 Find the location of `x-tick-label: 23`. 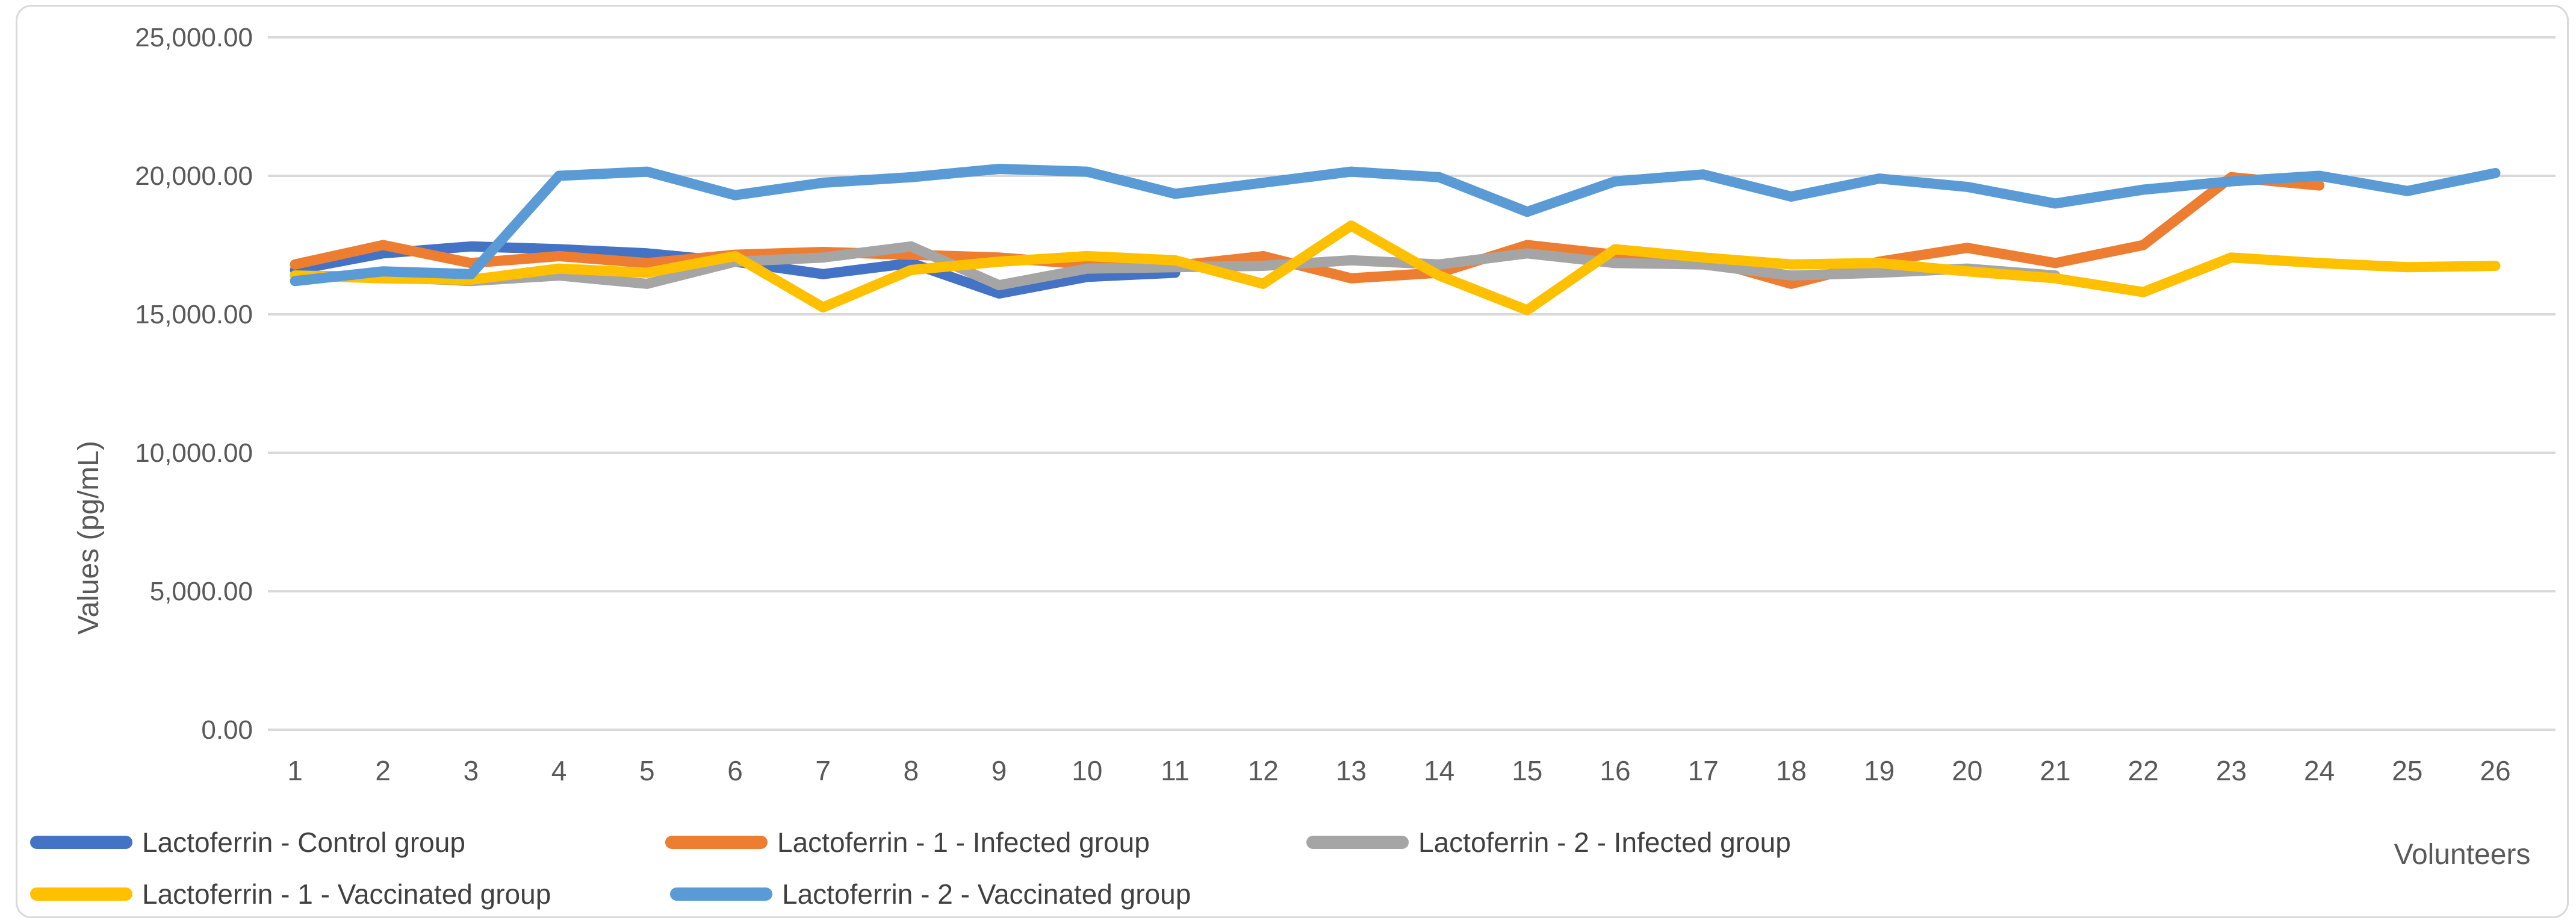

x-tick-label: 23 is located at coordinates (2231, 770).